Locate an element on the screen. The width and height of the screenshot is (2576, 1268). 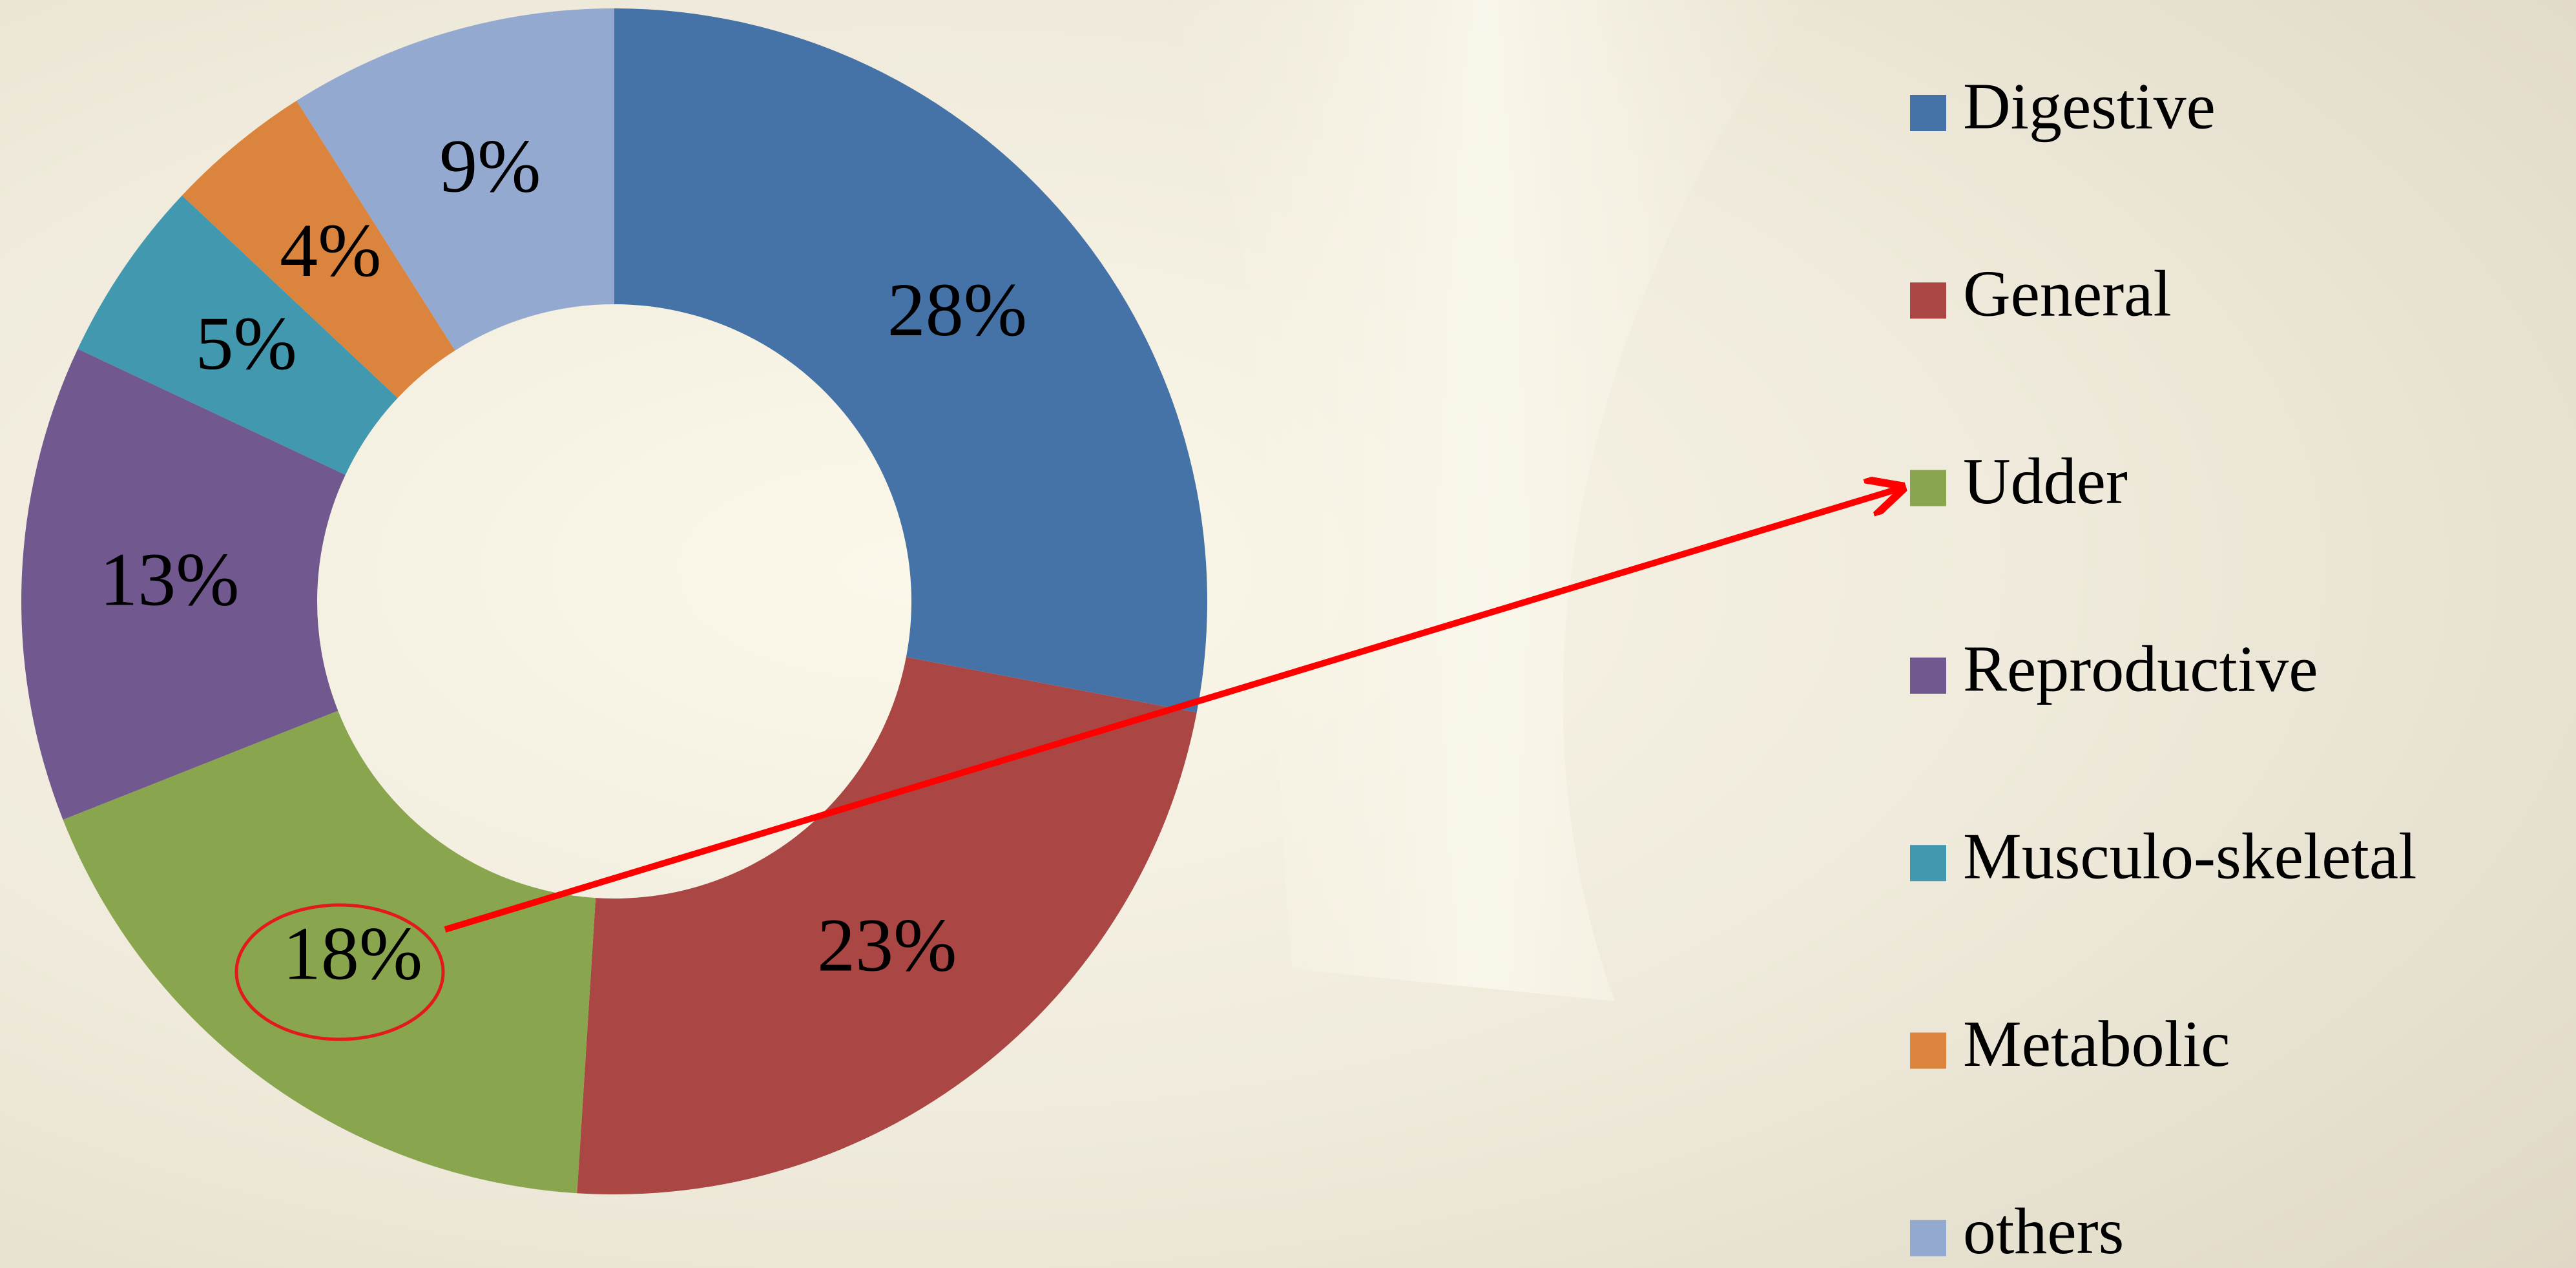
slice-label: 5% is located at coordinates (245, 343).